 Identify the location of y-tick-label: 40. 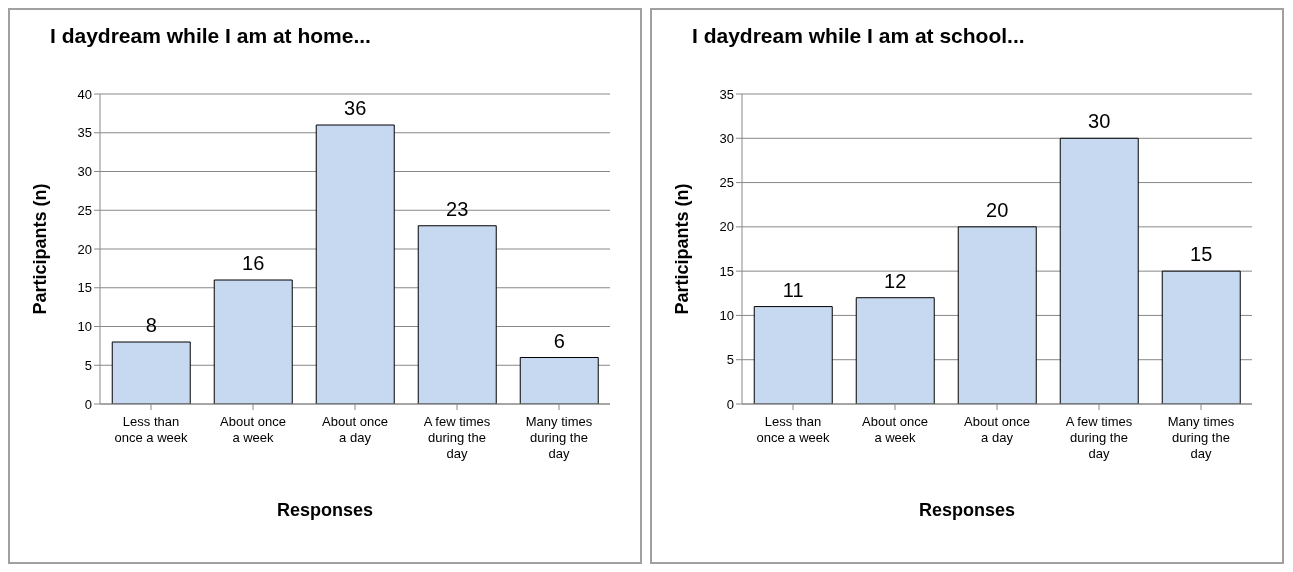
(84, 94).